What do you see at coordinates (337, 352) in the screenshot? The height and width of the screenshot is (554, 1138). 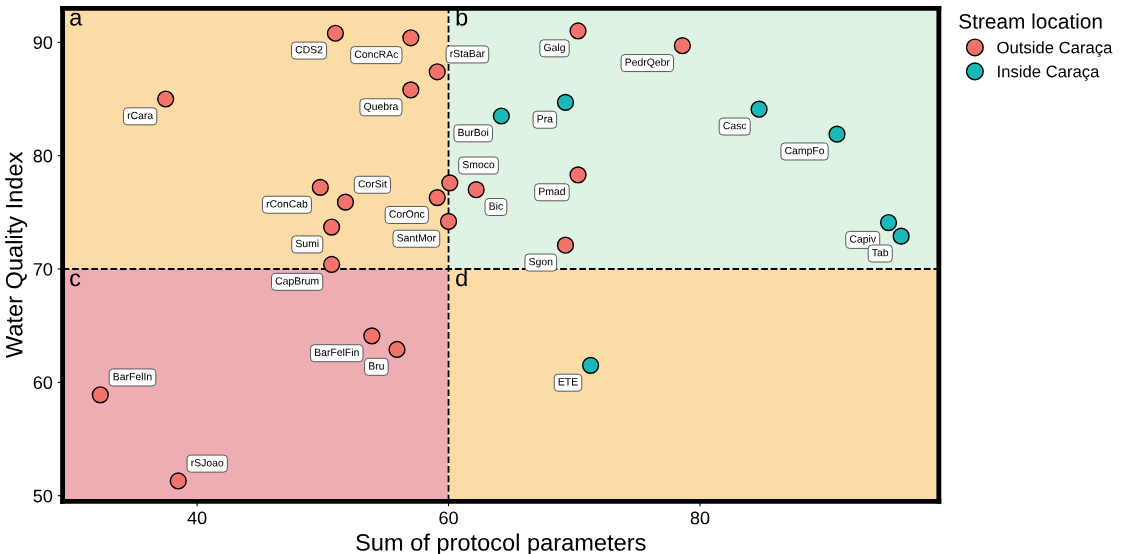 I see `annotation: BarFelFin` at bounding box center [337, 352].